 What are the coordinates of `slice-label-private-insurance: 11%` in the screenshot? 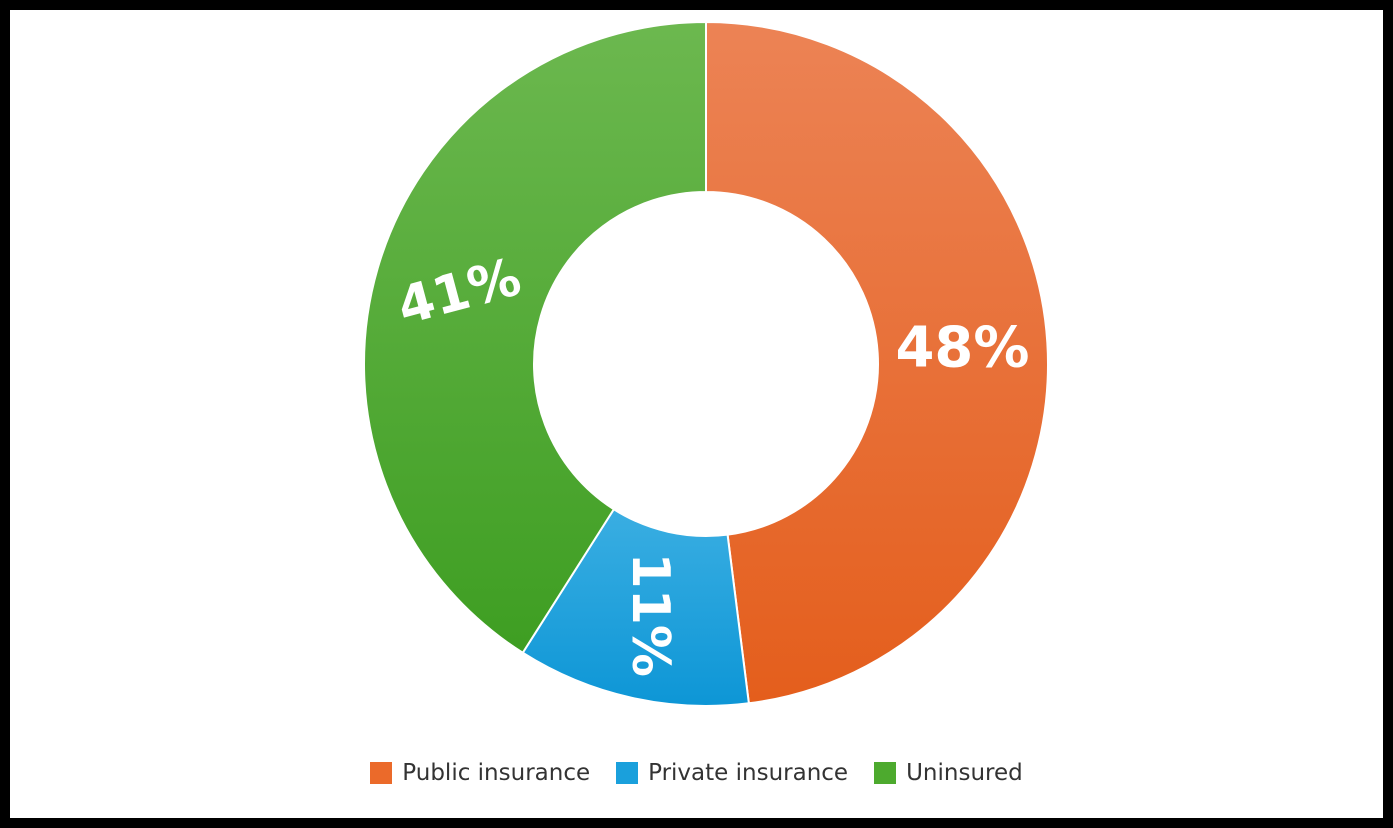 It's located at (650, 615).